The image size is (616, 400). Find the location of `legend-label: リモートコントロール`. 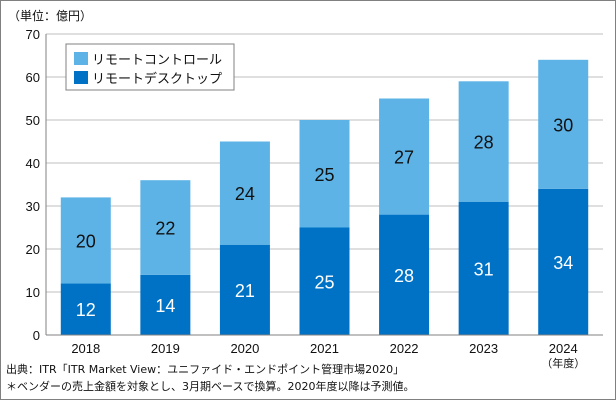

legend-label: リモートコントロール is located at coordinates (157, 59).